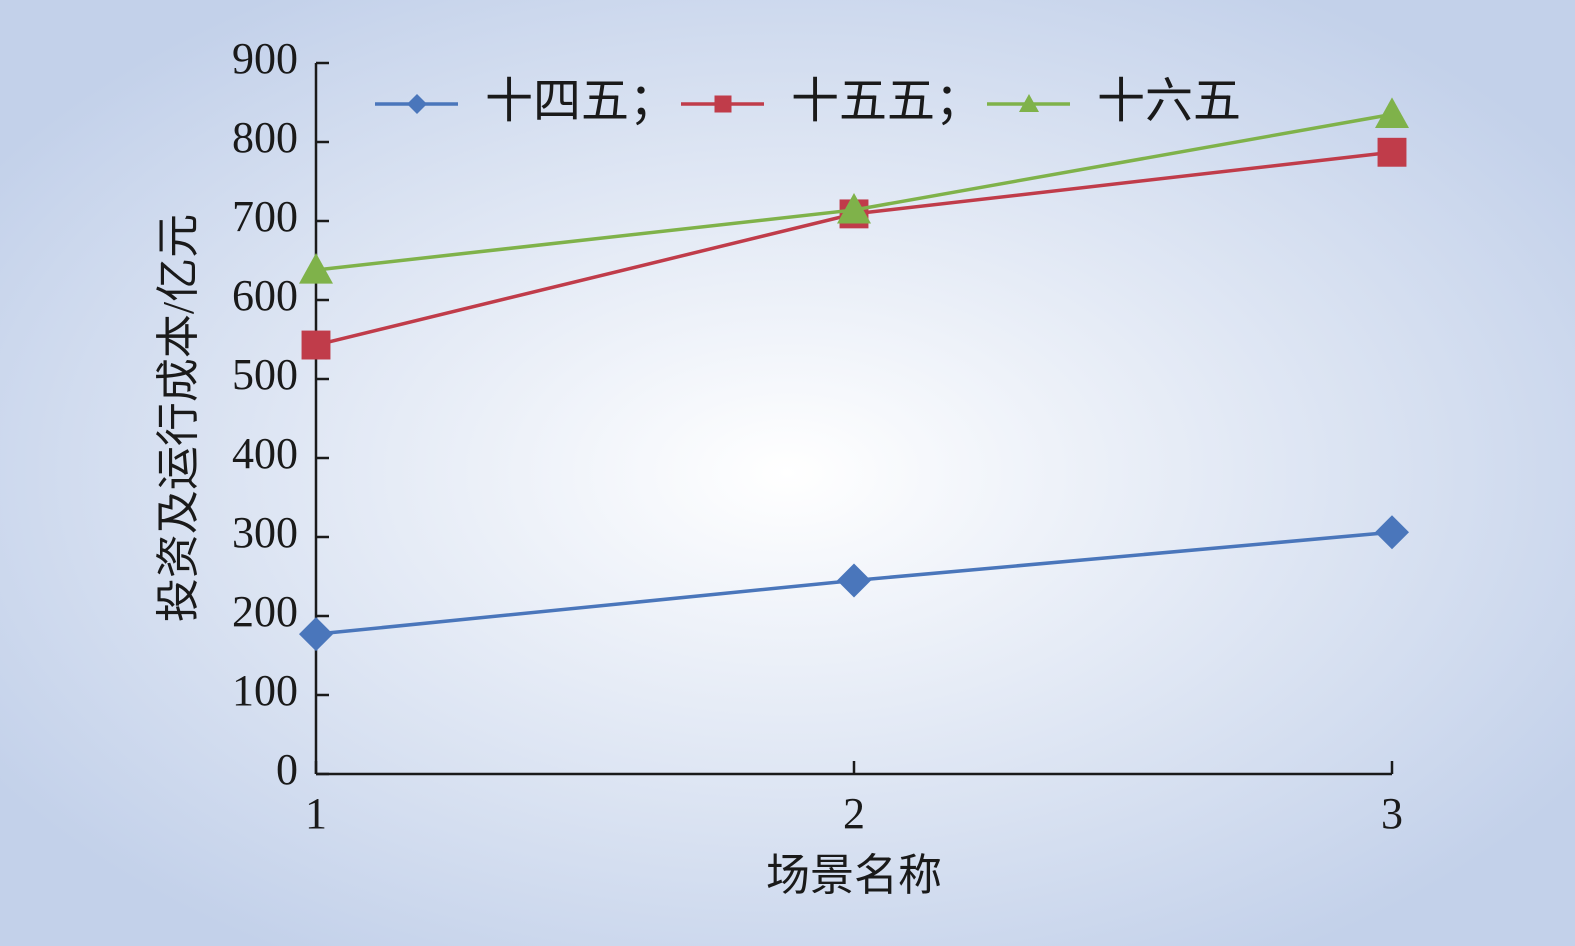 The width and height of the screenshot is (1575, 946). What do you see at coordinates (854, 813) in the screenshot?
I see `x-tick-label: 2` at bounding box center [854, 813].